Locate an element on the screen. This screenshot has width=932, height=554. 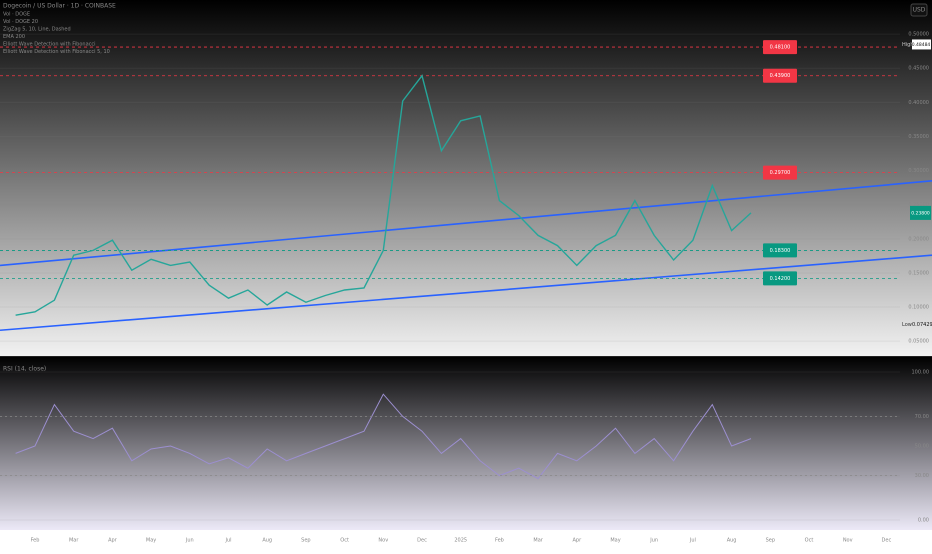
indicator-label: Vol · DOGE is located at coordinates (16, 15).